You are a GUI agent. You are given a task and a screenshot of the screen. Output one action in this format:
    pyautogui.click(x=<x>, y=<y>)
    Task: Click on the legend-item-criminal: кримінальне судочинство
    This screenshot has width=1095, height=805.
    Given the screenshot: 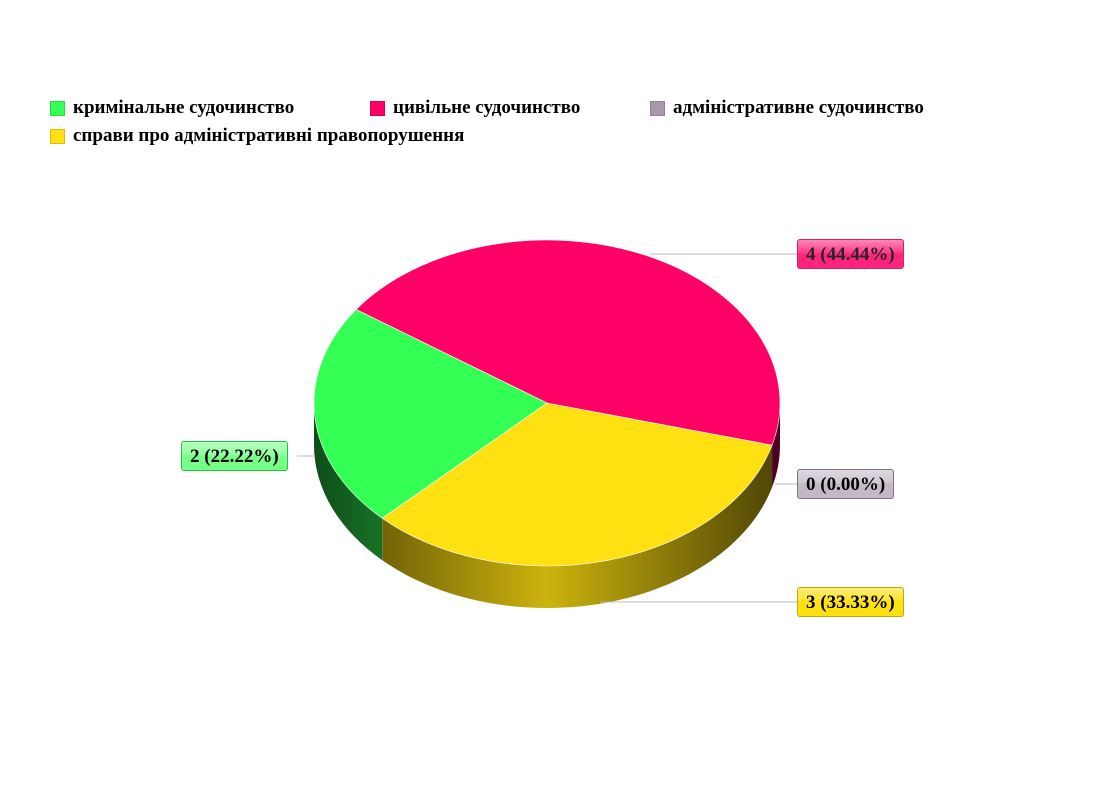 What is the action you would take?
    pyautogui.click(x=172, y=108)
    